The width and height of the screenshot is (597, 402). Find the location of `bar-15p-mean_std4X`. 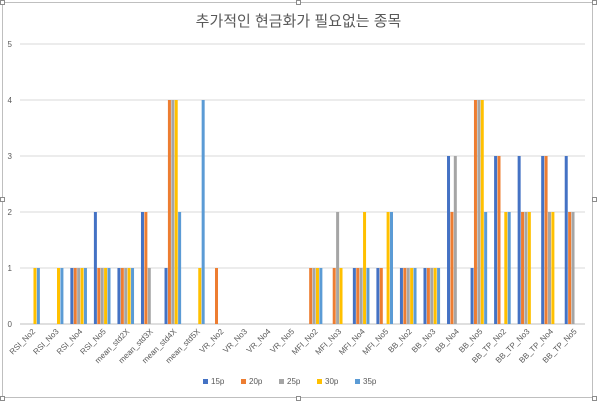

bar-15p-mean_std4X is located at coordinates (166, 296).